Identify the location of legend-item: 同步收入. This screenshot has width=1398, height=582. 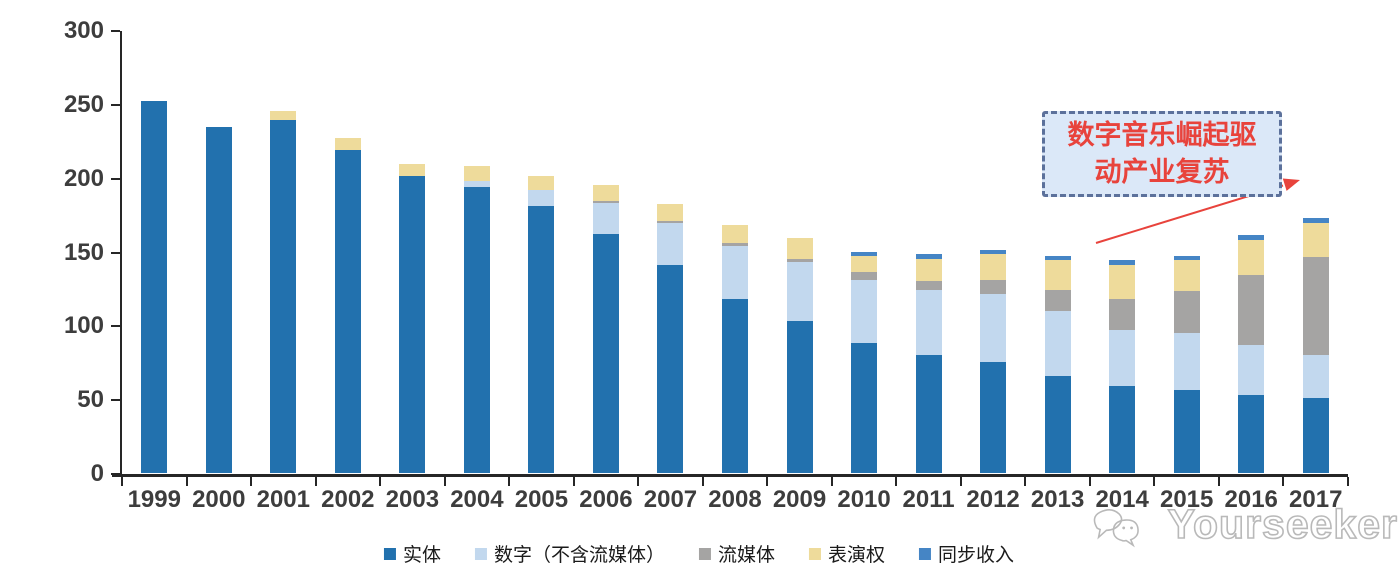
(966, 553).